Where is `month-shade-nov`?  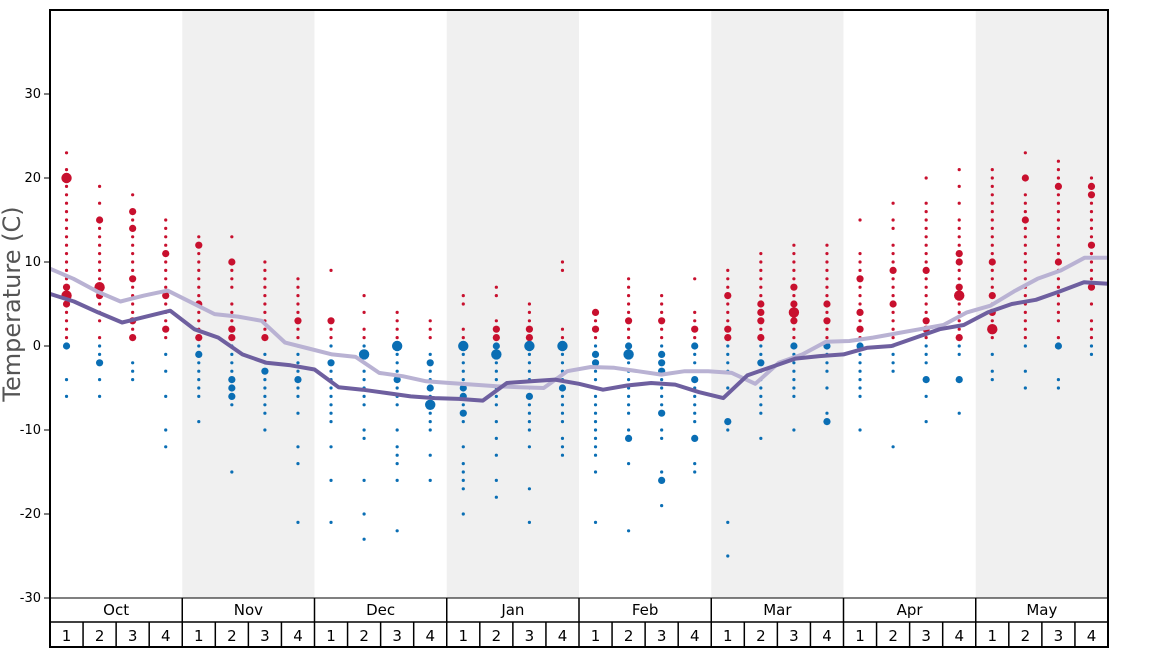 month-shade-nov is located at coordinates (248, 304).